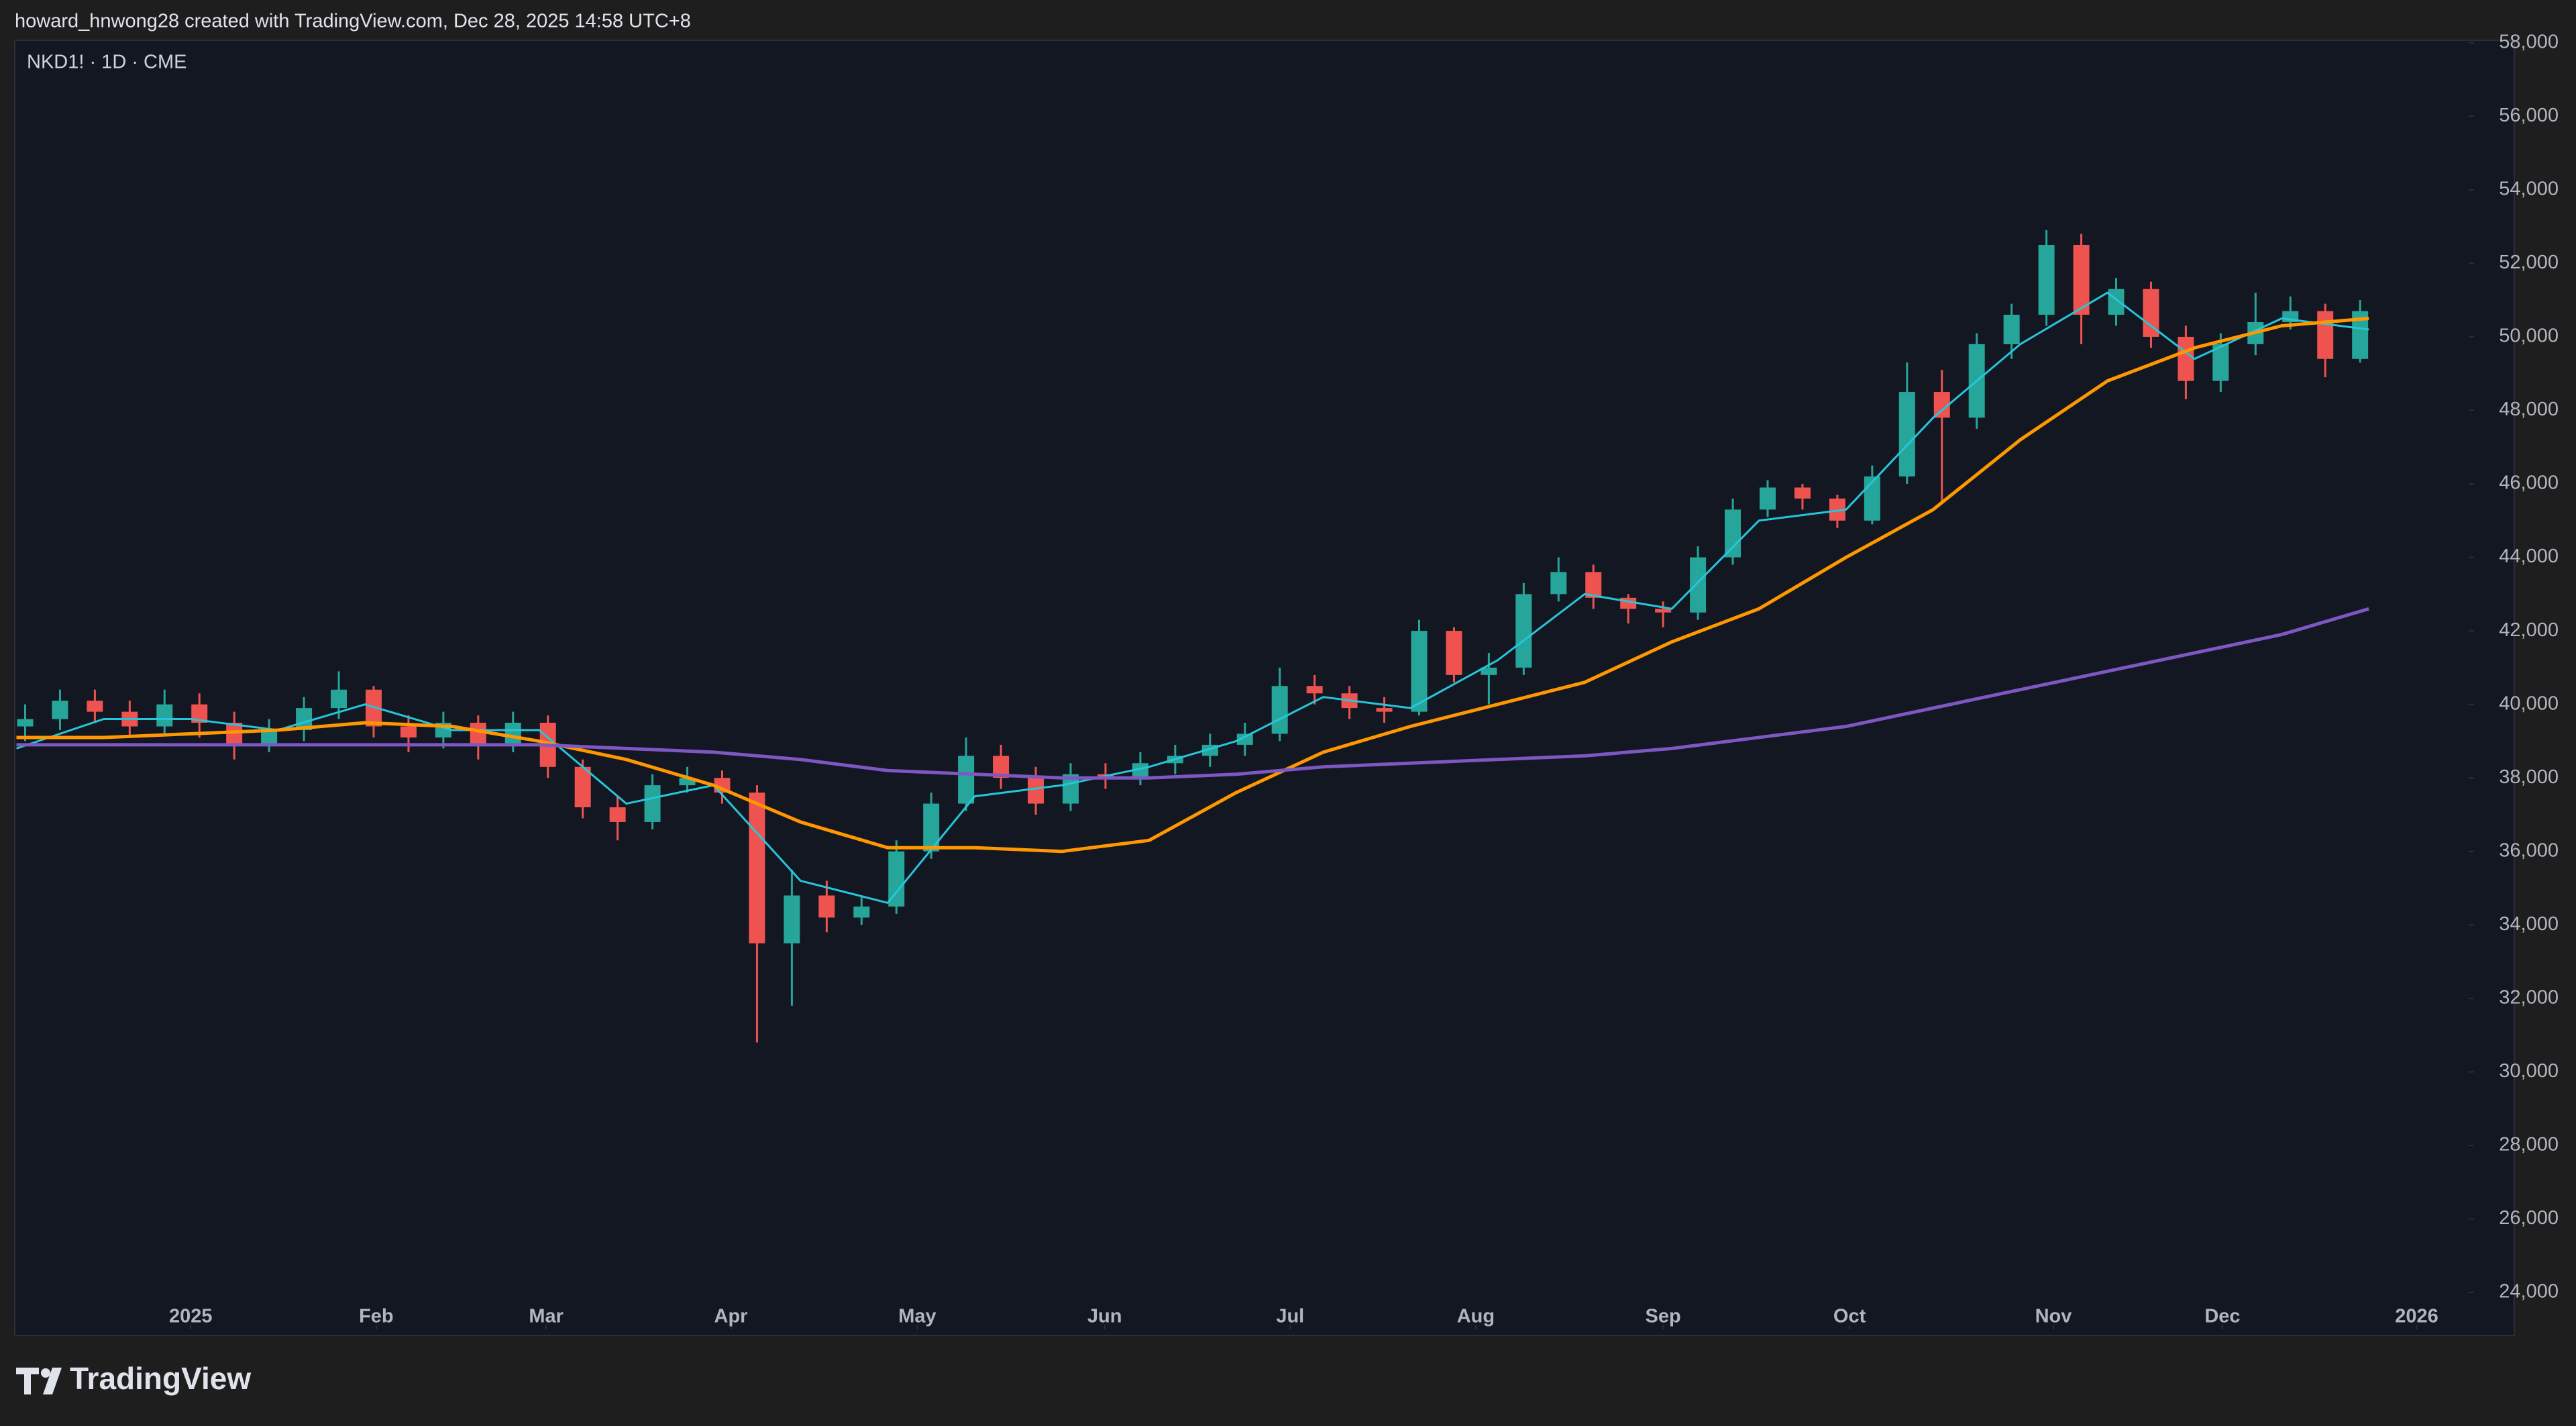 This screenshot has width=2576, height=1426. Describe the element at coordinates (2529, 1292) in the screenshot. I see `y-tick-label: 24,000` at that location.